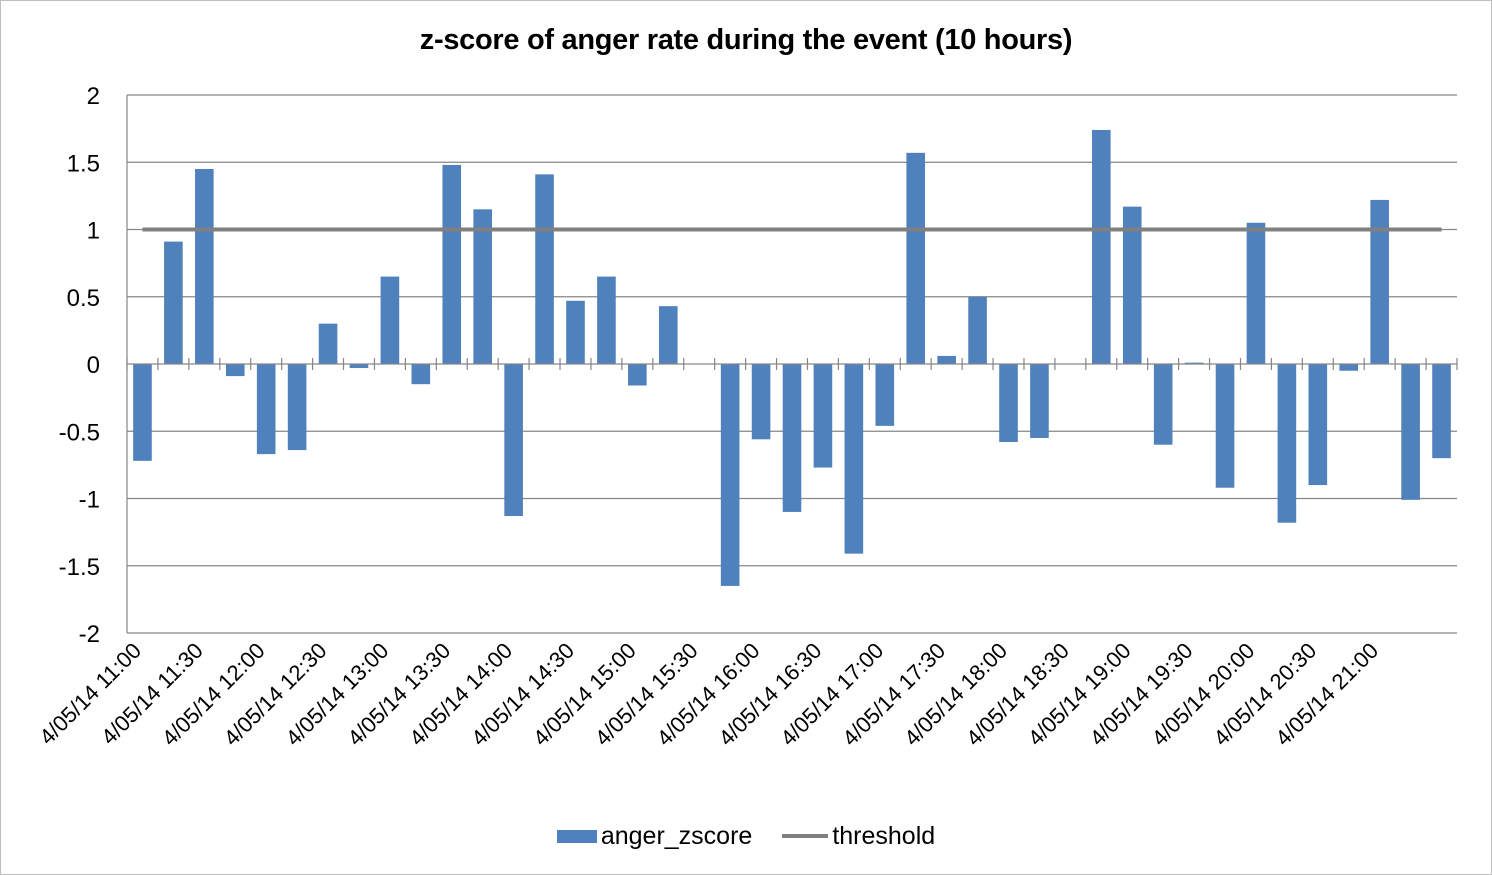 This screenshot has width=1492, height=875. Describe the element at coordinates (79, 365) in the screenshot. I see `y-tick-labels: 2 1.5 1 0.5 0 -0.5 -1 -1.5 -2` at that location.